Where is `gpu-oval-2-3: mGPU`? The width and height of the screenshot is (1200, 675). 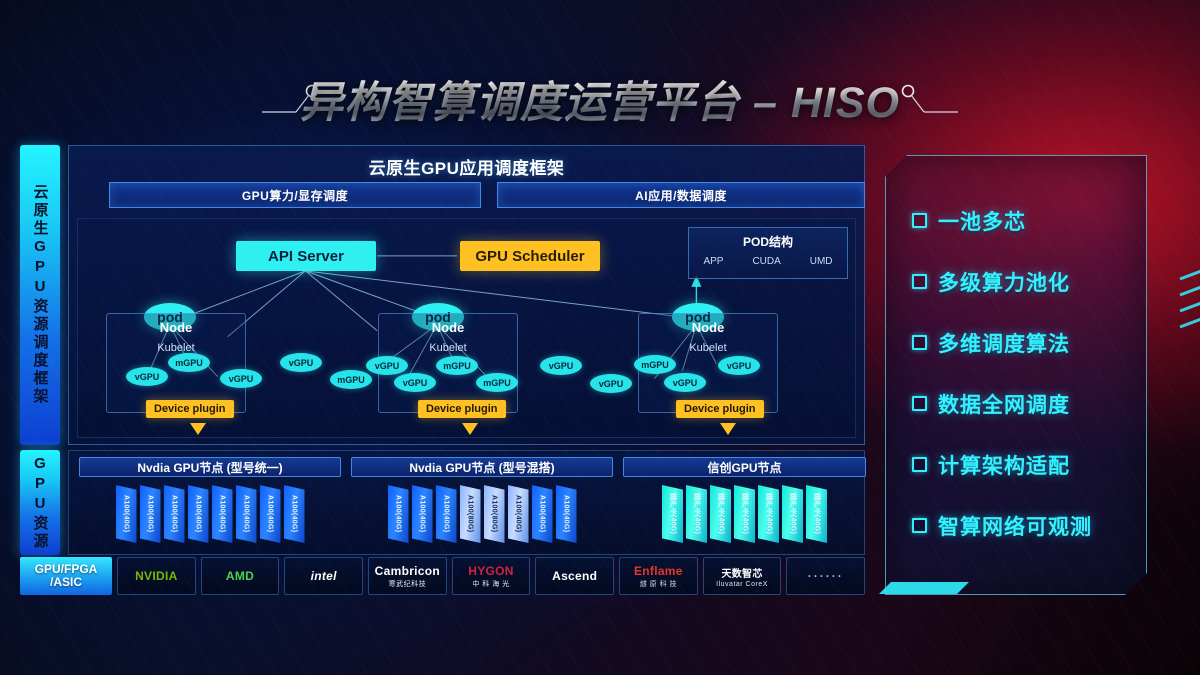
gpu-oval-2-3: mGPU is located at coordinates (497, 382).